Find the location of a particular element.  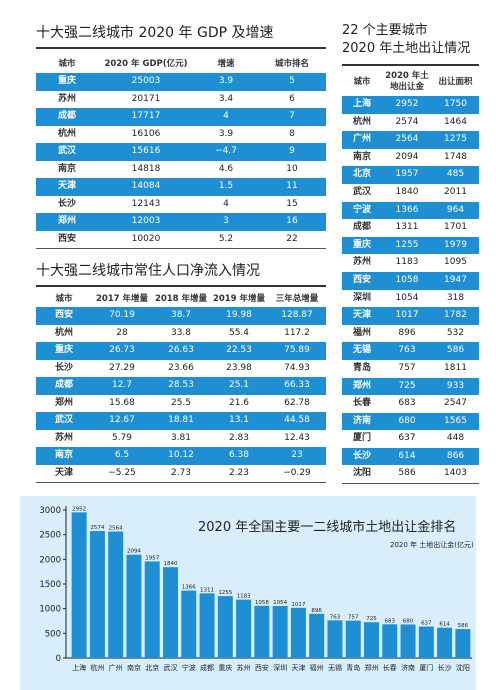

population-value-cell: 10.12 is located at coordinates (181, 456).